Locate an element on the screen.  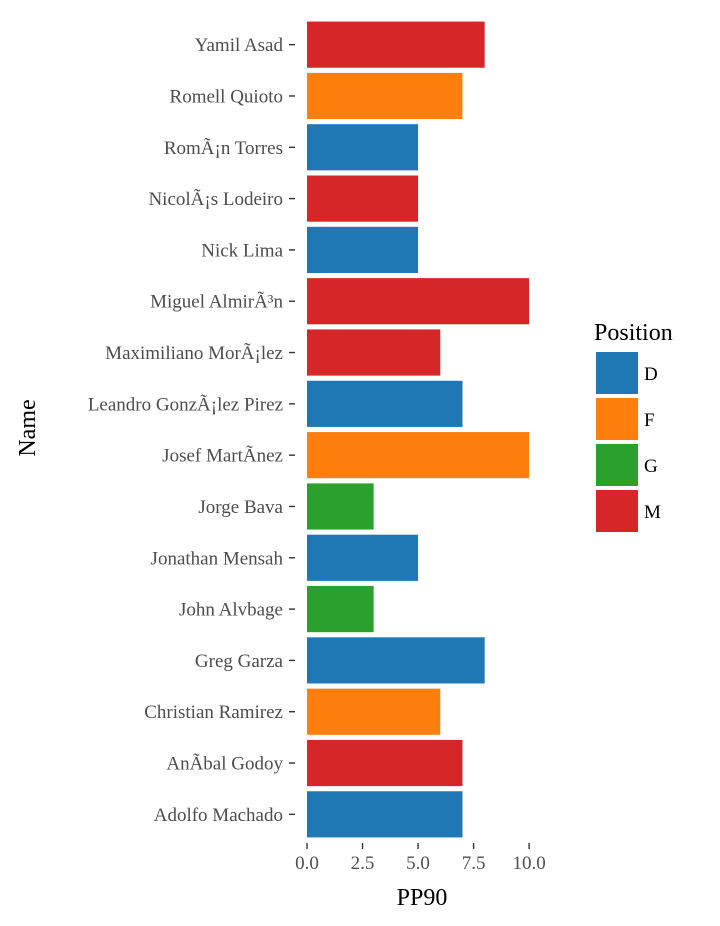
y-tick-label: Josef MartÃ­nez is located at coordinates (222, 456).